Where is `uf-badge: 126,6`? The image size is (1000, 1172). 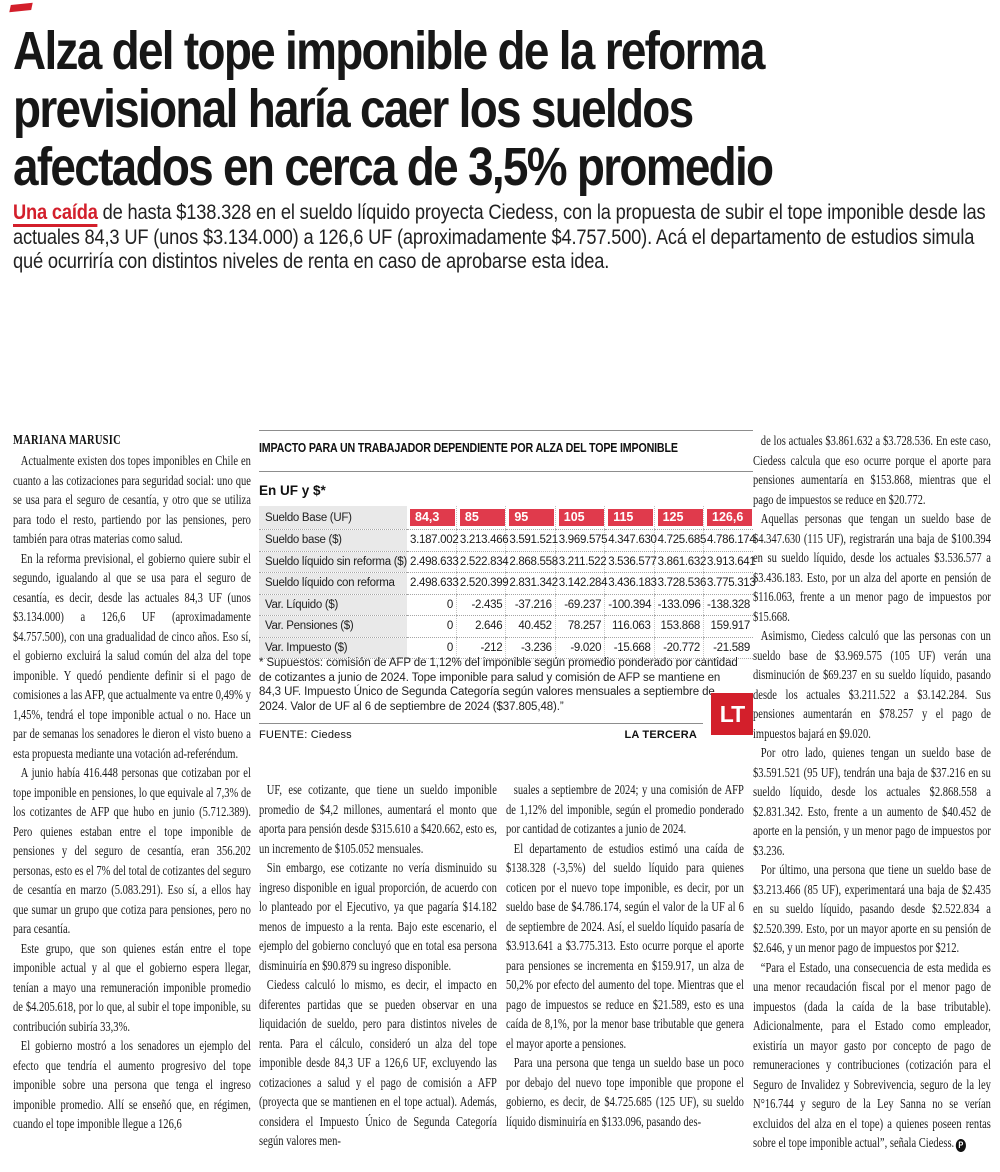 uf-badge: 126,6 is located at coordinates (730, 517).